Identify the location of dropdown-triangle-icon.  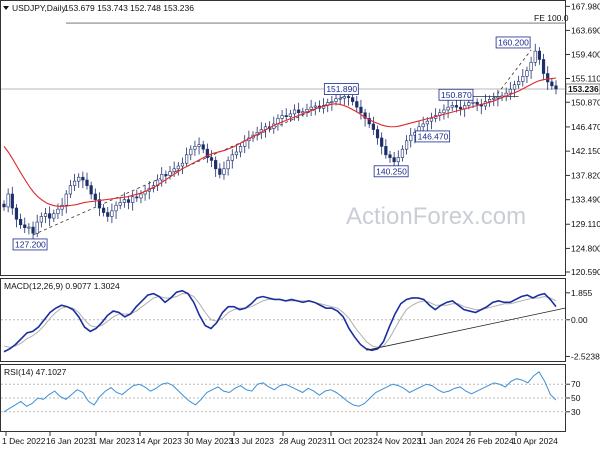
(6, 8).